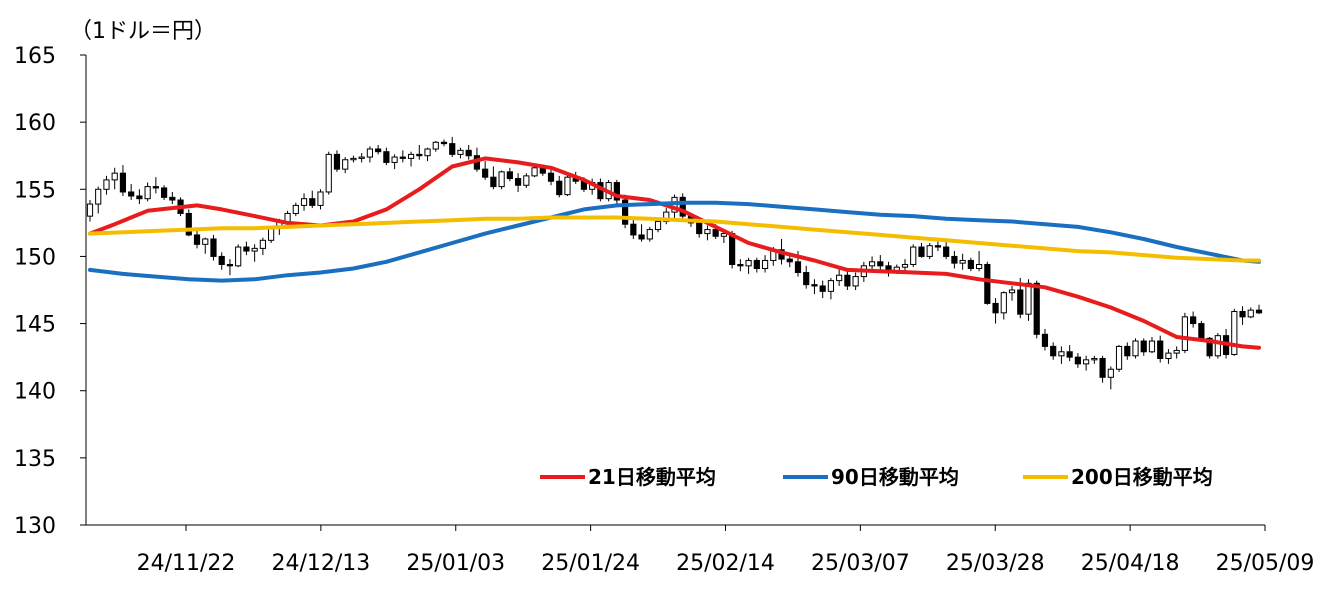 The image size is (1328, 597). What do you see at coordinates (35, 190) in the screenshot?
I see `y-tick-label: 155` at bounding box center [35, 190].